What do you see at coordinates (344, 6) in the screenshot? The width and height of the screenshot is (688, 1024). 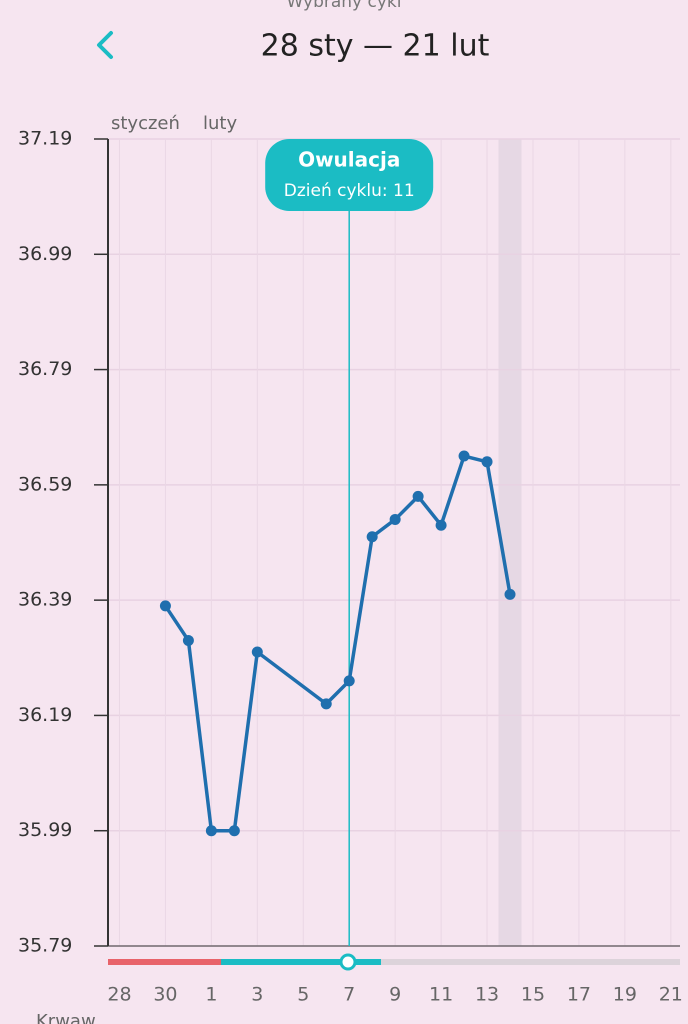 I see `supertitle: Wybrany cykl` at bounding box center [344, 6].